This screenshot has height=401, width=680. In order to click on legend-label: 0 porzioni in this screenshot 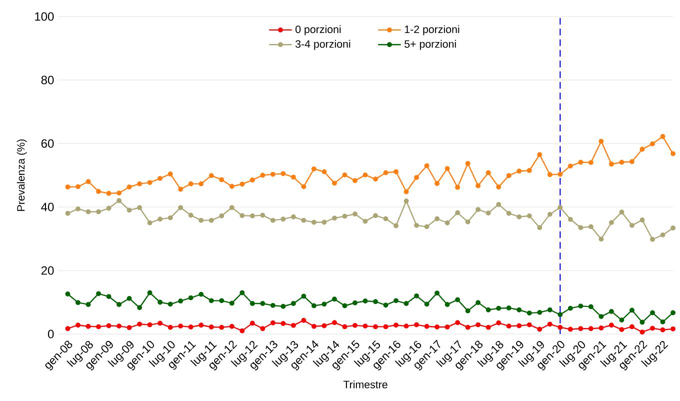, I will do `click(318, 30)`.